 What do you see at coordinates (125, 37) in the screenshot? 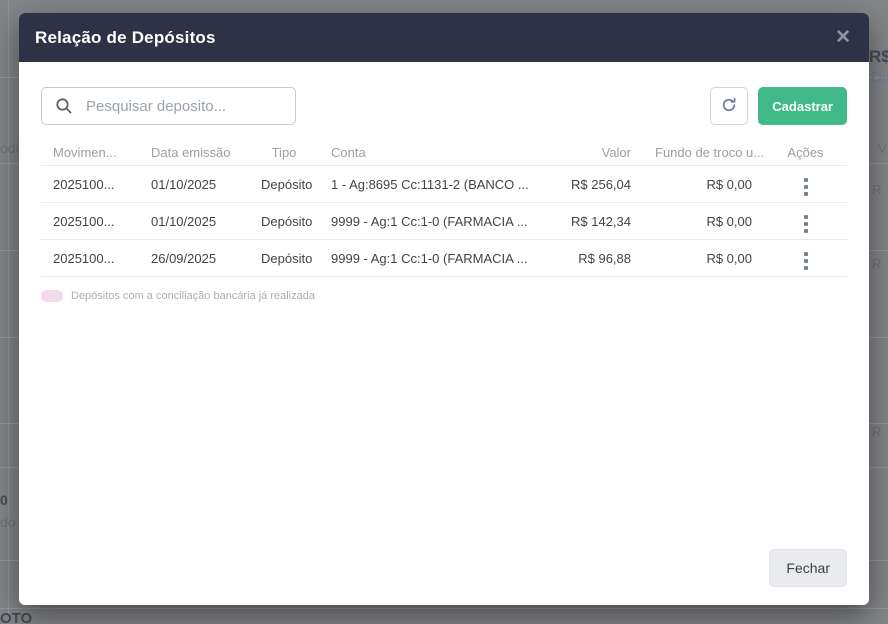
I see `modal-title: Relação de Depósitos` at bounding box center [125, 37].